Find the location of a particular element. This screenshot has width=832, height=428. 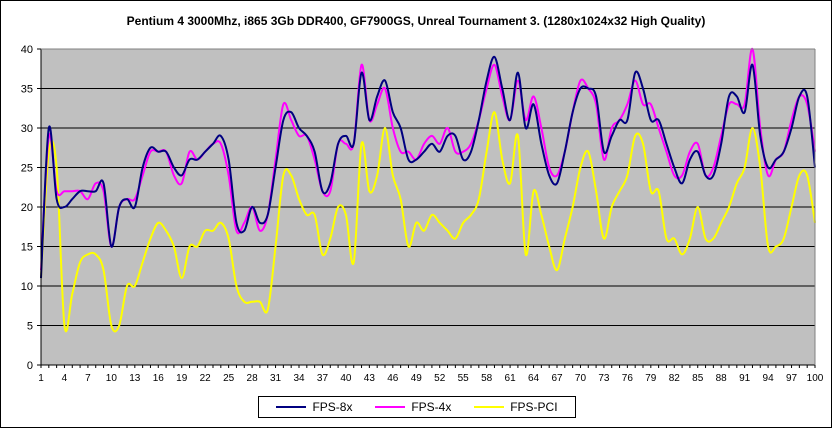

legend-label-fps-pci: FPS-PCI is located at coordinates (534, 407).